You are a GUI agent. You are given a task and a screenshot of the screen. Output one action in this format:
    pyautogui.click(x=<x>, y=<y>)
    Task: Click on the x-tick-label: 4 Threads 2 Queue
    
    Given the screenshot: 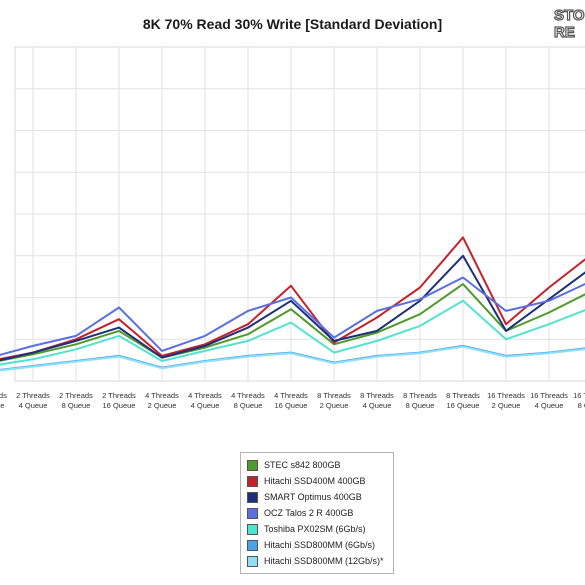 What is the action you would take?
    pyautogui.click(x=162, y=400)
    